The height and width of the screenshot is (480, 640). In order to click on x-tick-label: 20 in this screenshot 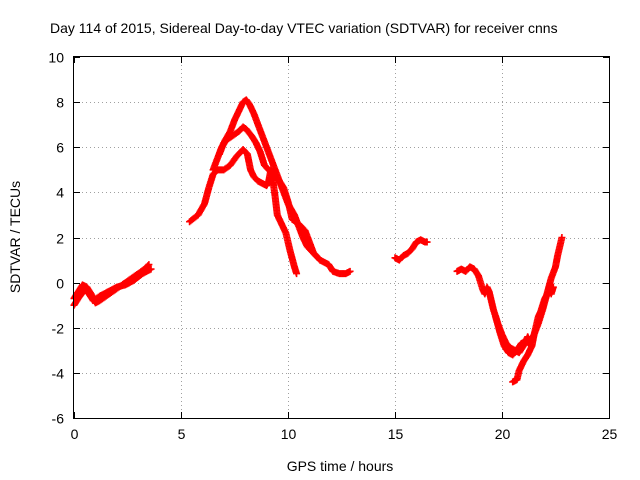, I will do `click(503, 434)`.